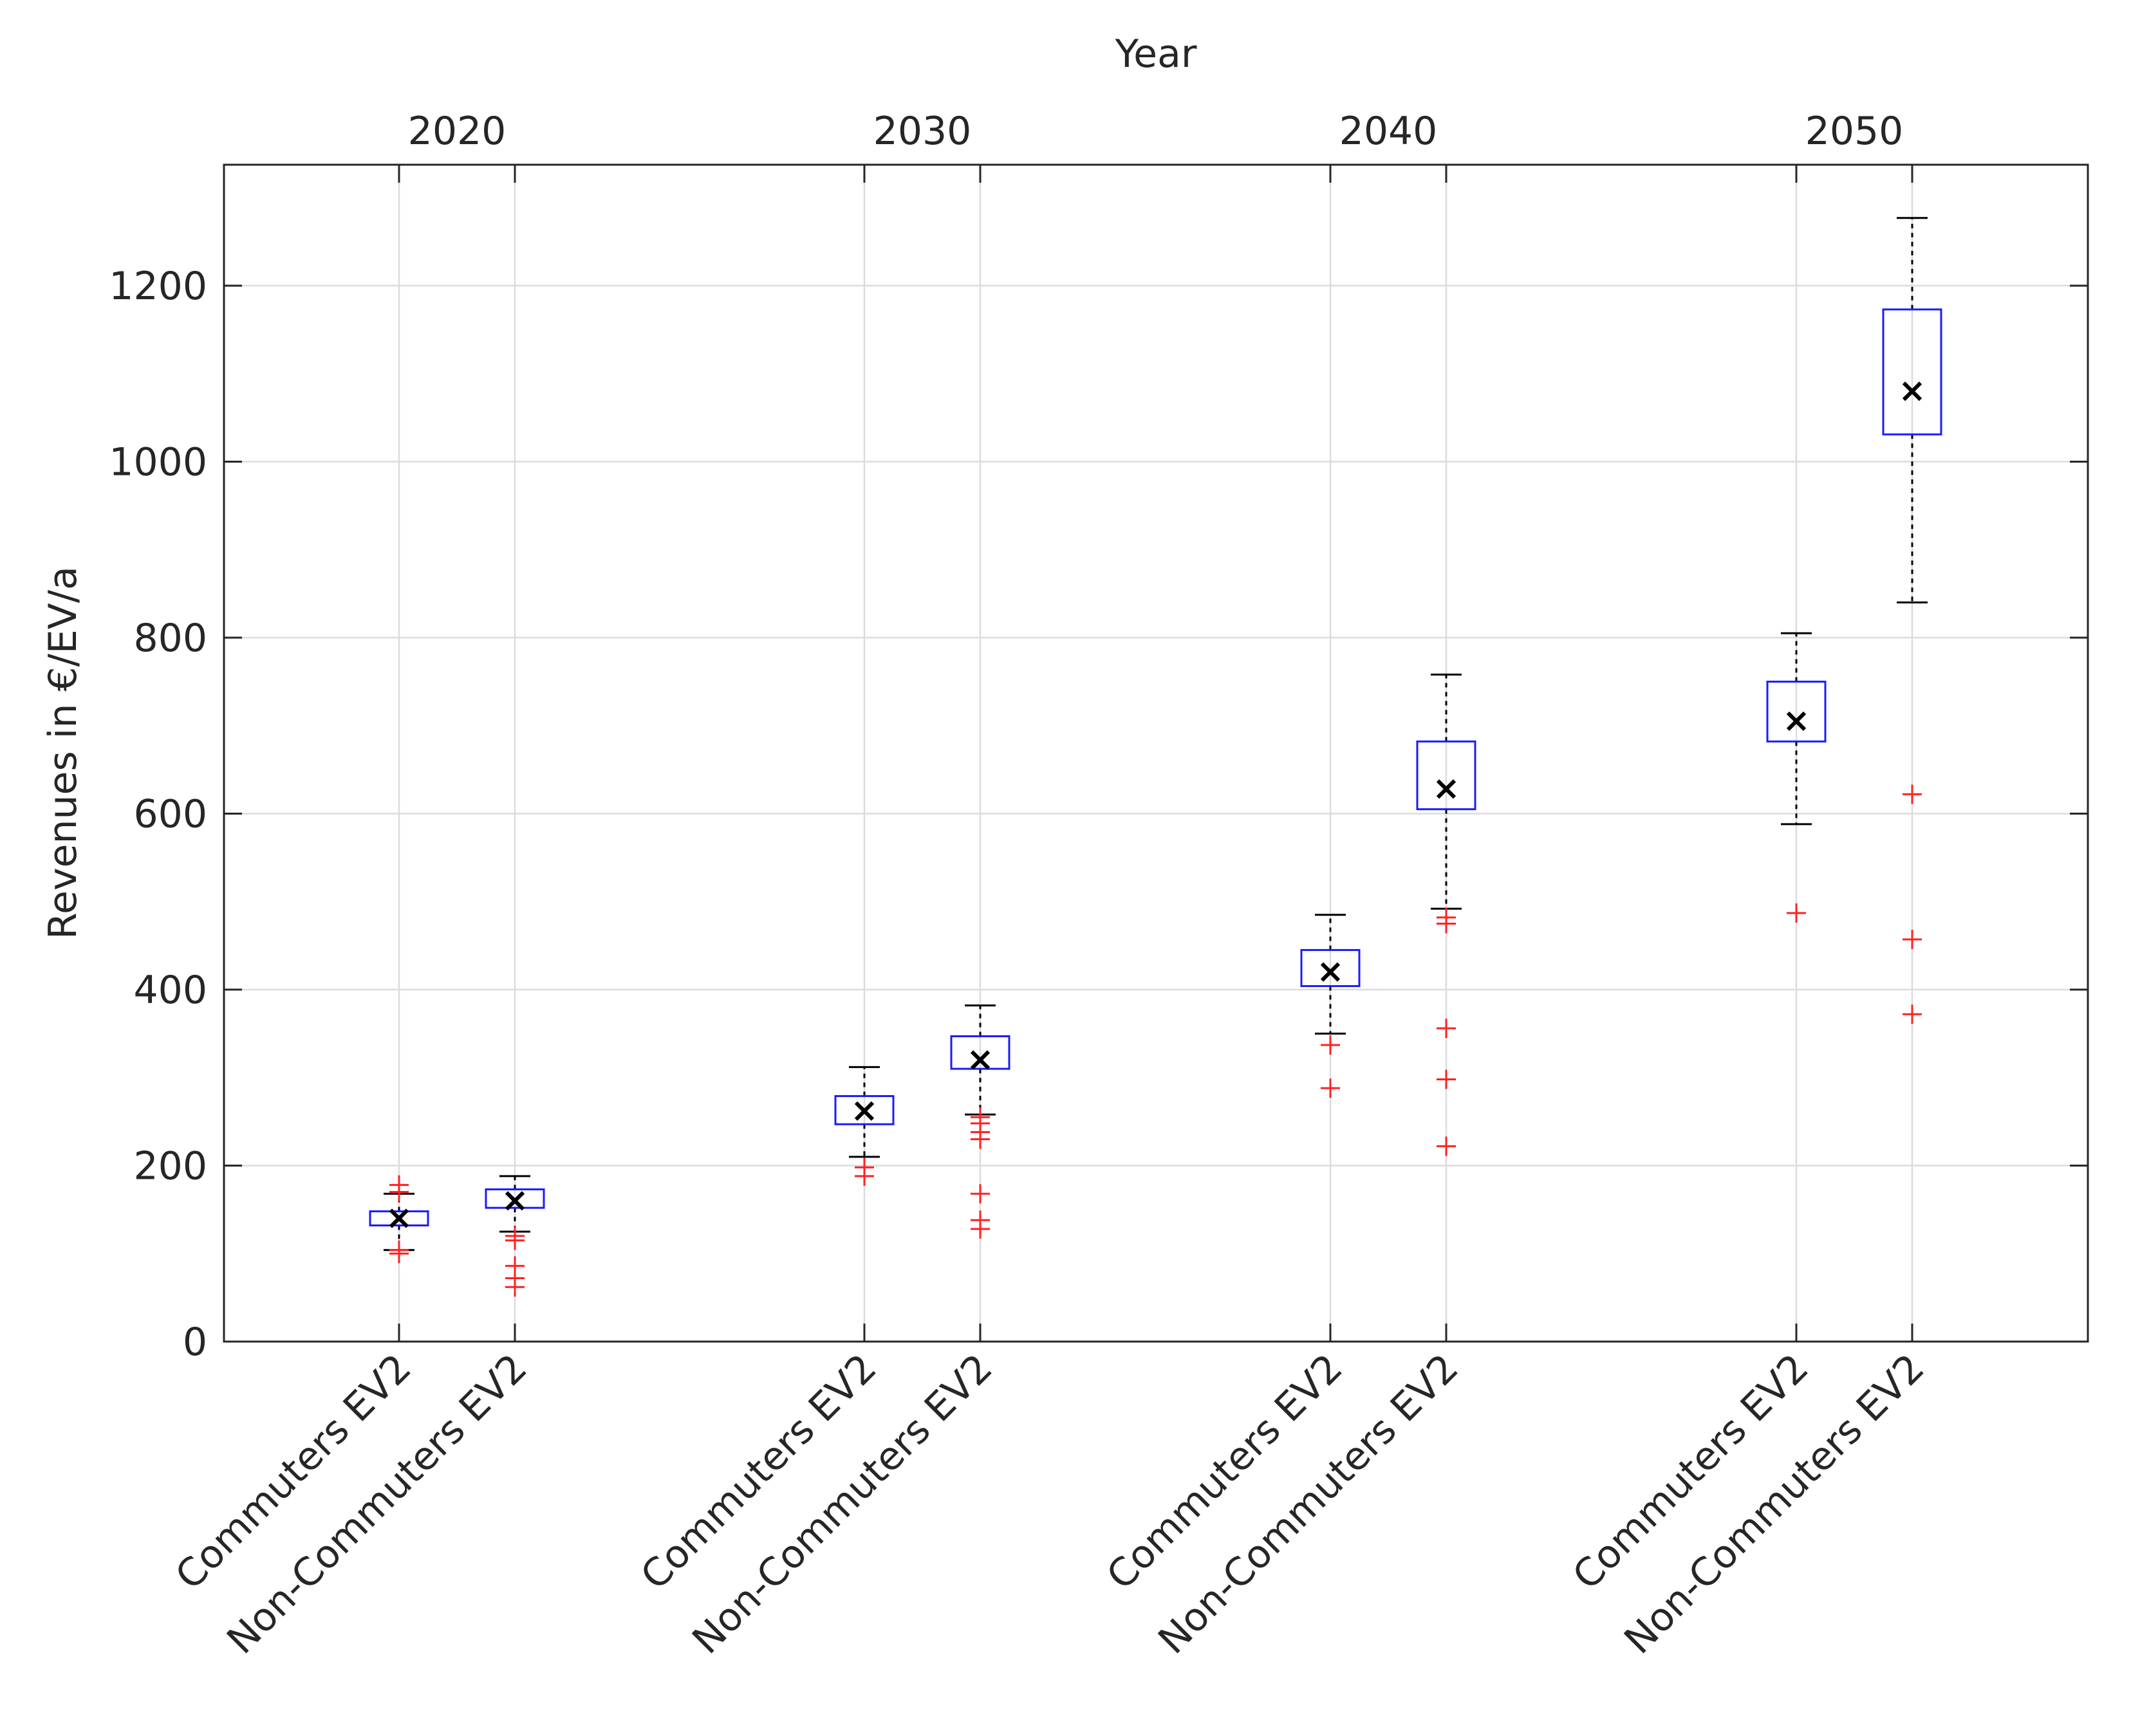 The width and height of the screenshot is (2131, 1736). I want to click on y-tick-label: 200, so click(170, 1166).